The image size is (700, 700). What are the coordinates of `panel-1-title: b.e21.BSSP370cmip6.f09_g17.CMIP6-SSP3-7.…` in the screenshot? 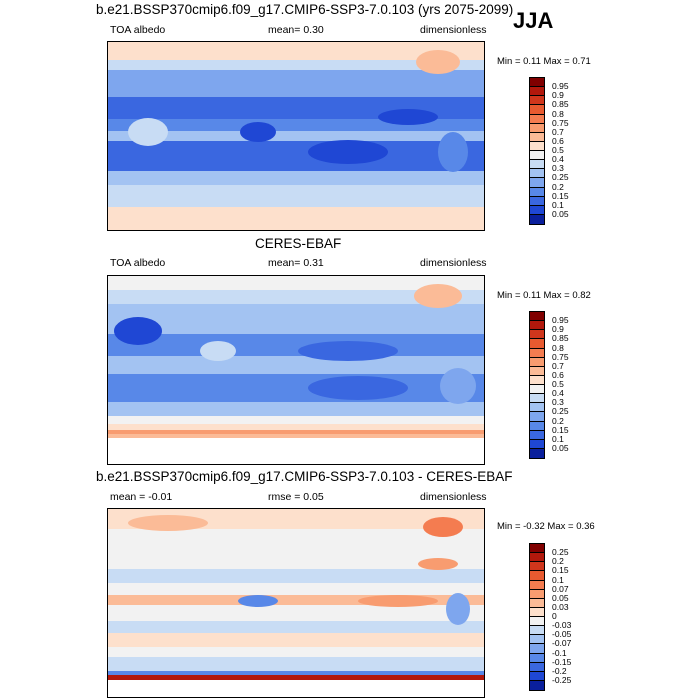 It's located at (305, 9).